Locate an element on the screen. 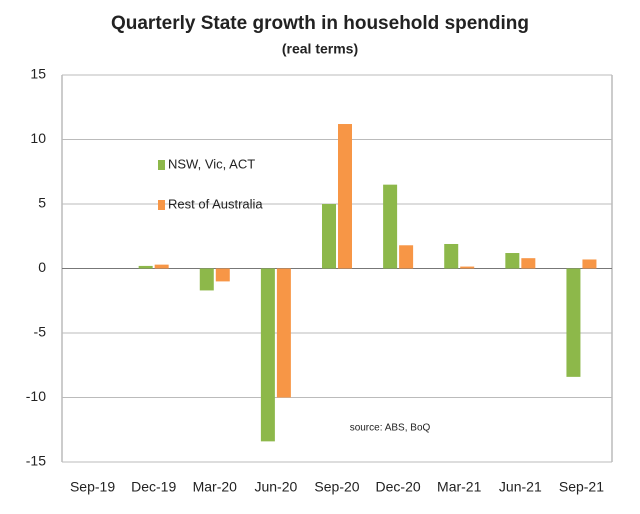  x-tick-label: Sep-21 is located at coordinates (581, 487).